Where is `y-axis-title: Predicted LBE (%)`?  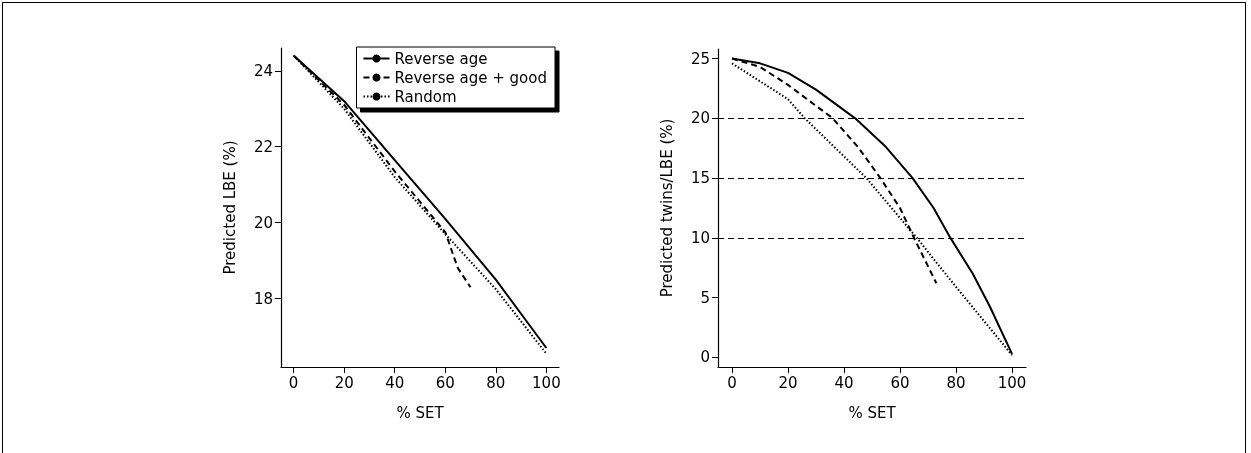
y-axis-title: Predicted LBE (%) is located at coordinates (229, 207).